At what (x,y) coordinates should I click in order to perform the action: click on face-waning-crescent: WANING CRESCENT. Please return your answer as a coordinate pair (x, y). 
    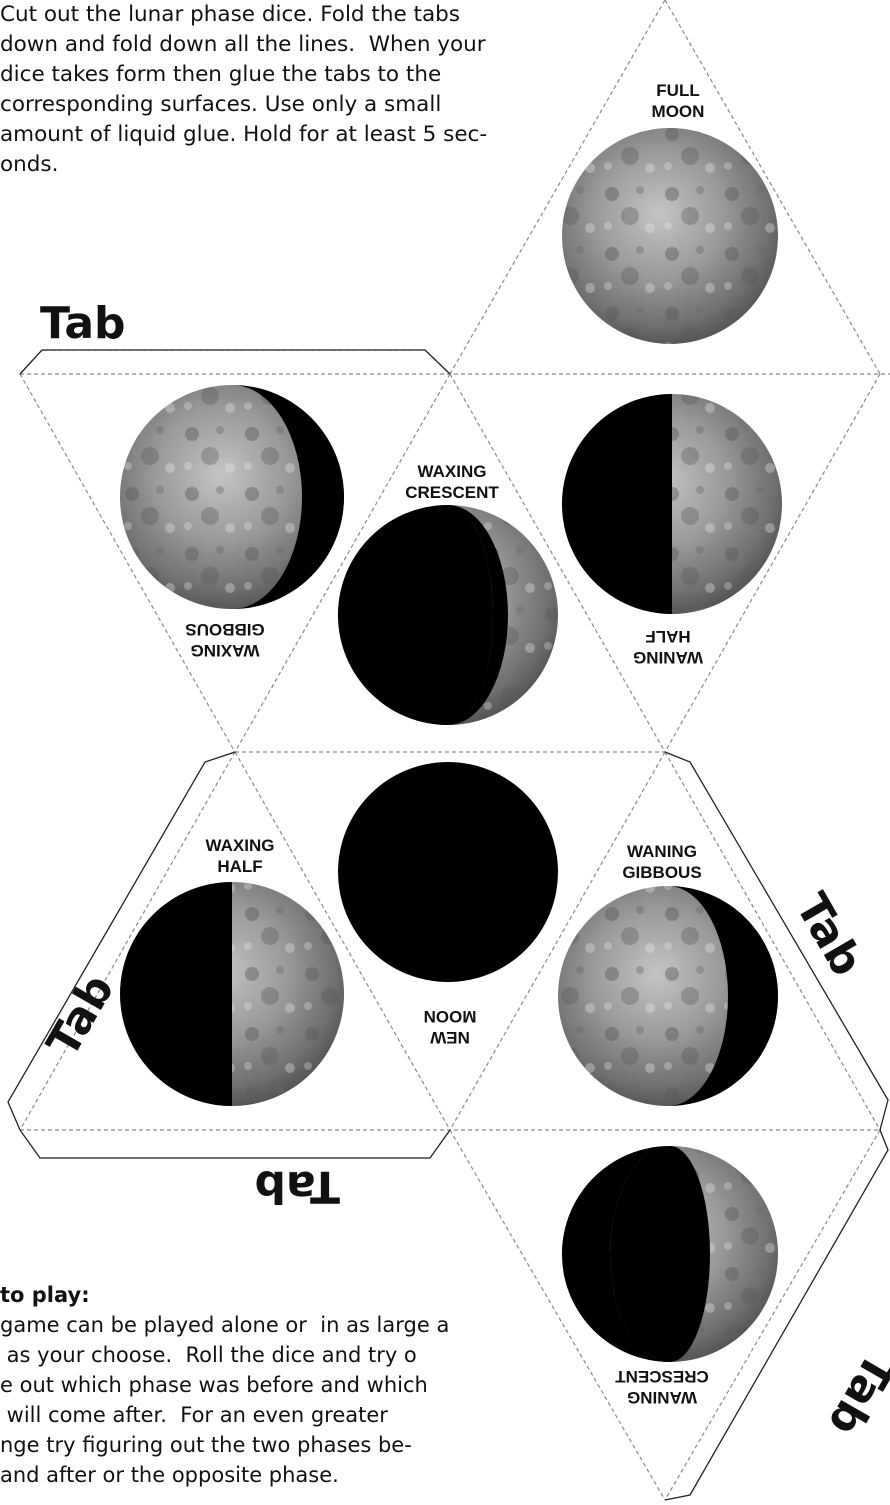
    Looking at the image, I should click on (670, 1276).